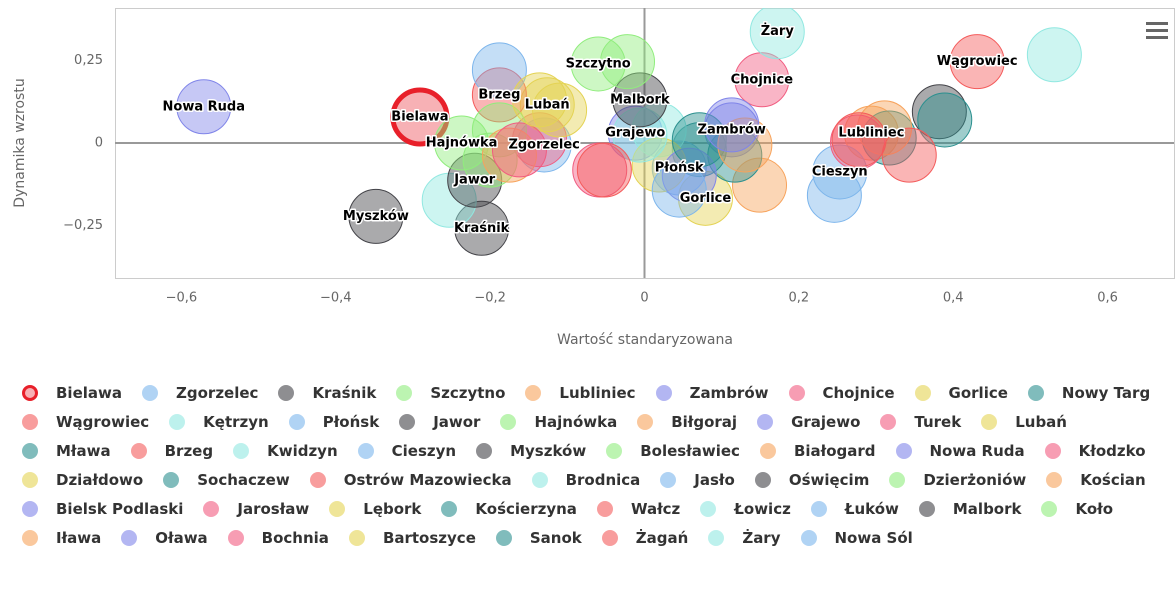 The height and width of the screenshot is (610, 1175). I want to click on x-tick-label: 0,4, so click(953, 298).